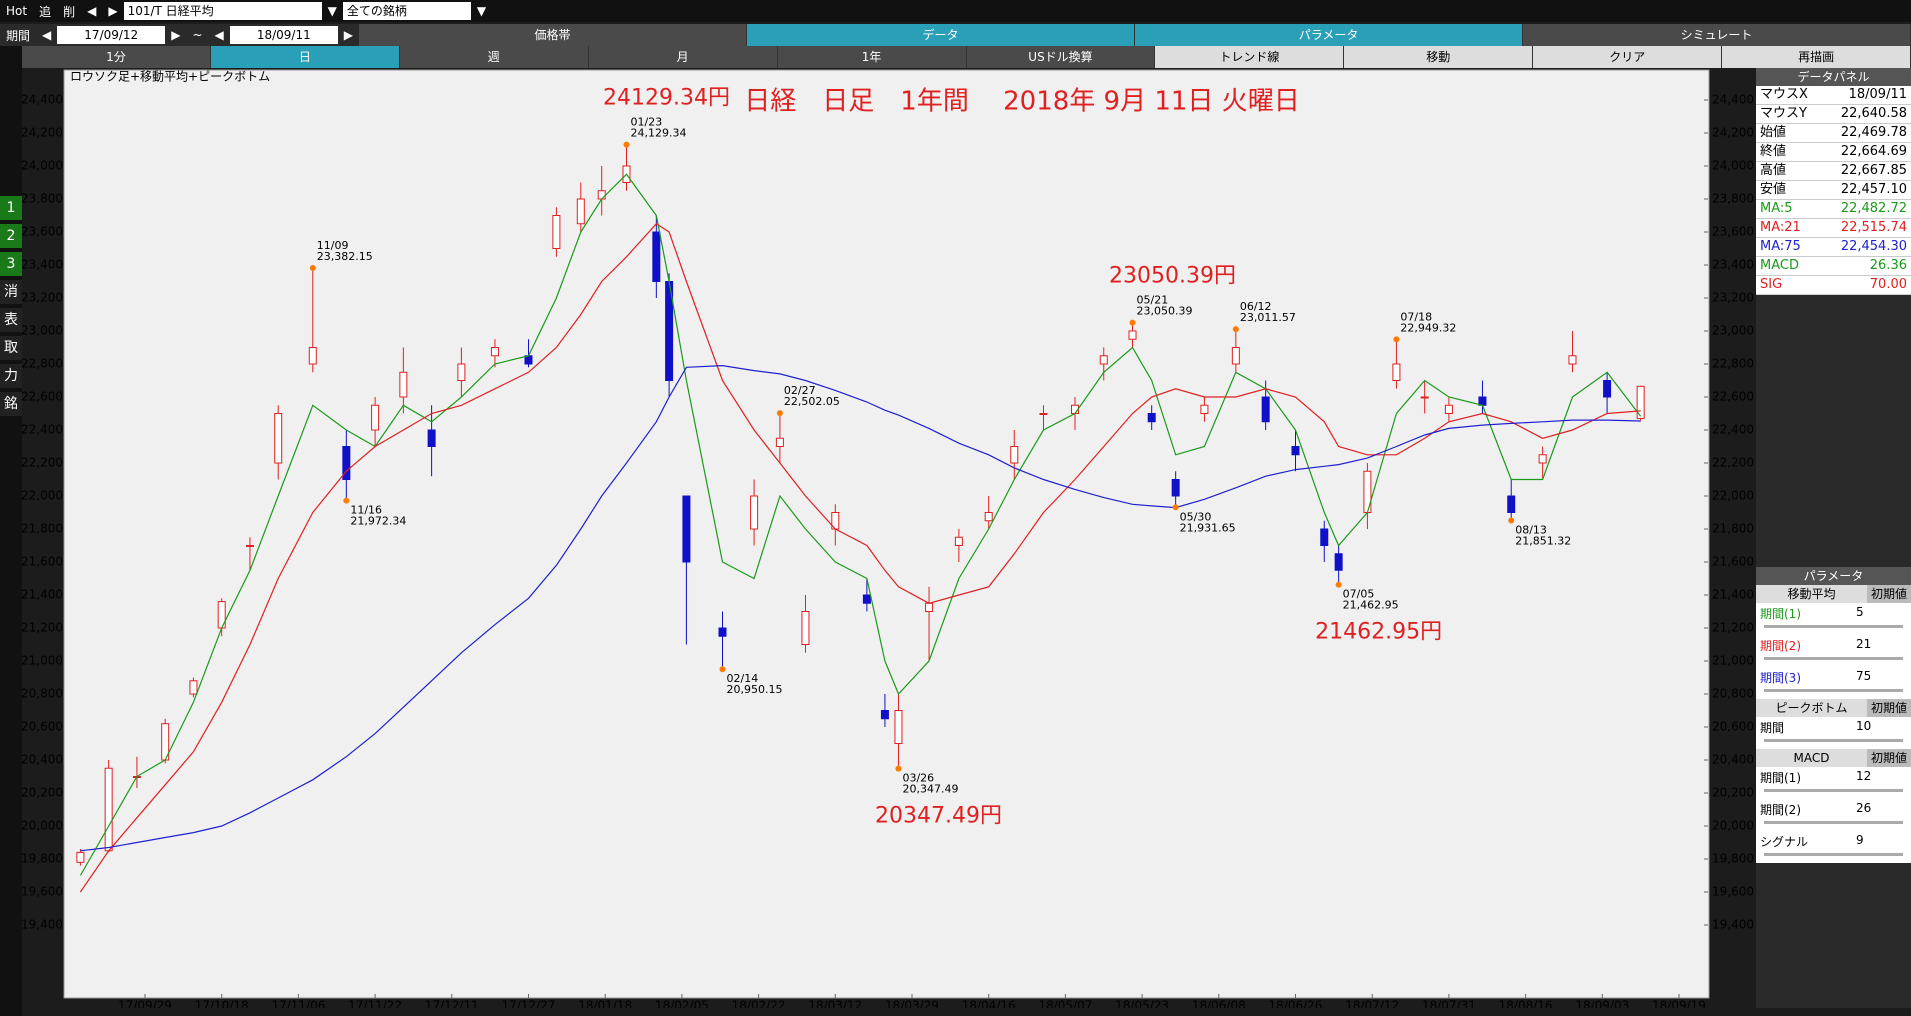  What do you see at coordinates (11, 376) in the screenshot?
I see `sidebar-button: 力` at bounding box center [11, 376].